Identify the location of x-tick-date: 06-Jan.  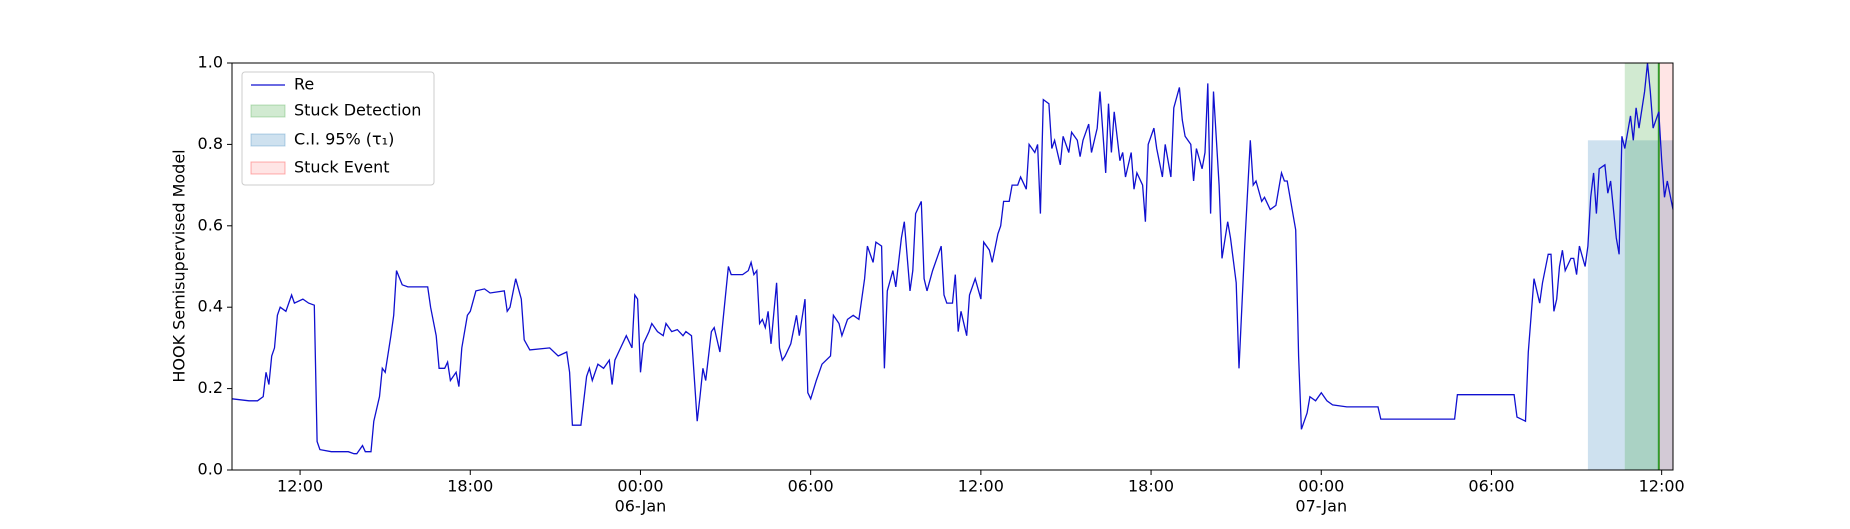
(641, 506).